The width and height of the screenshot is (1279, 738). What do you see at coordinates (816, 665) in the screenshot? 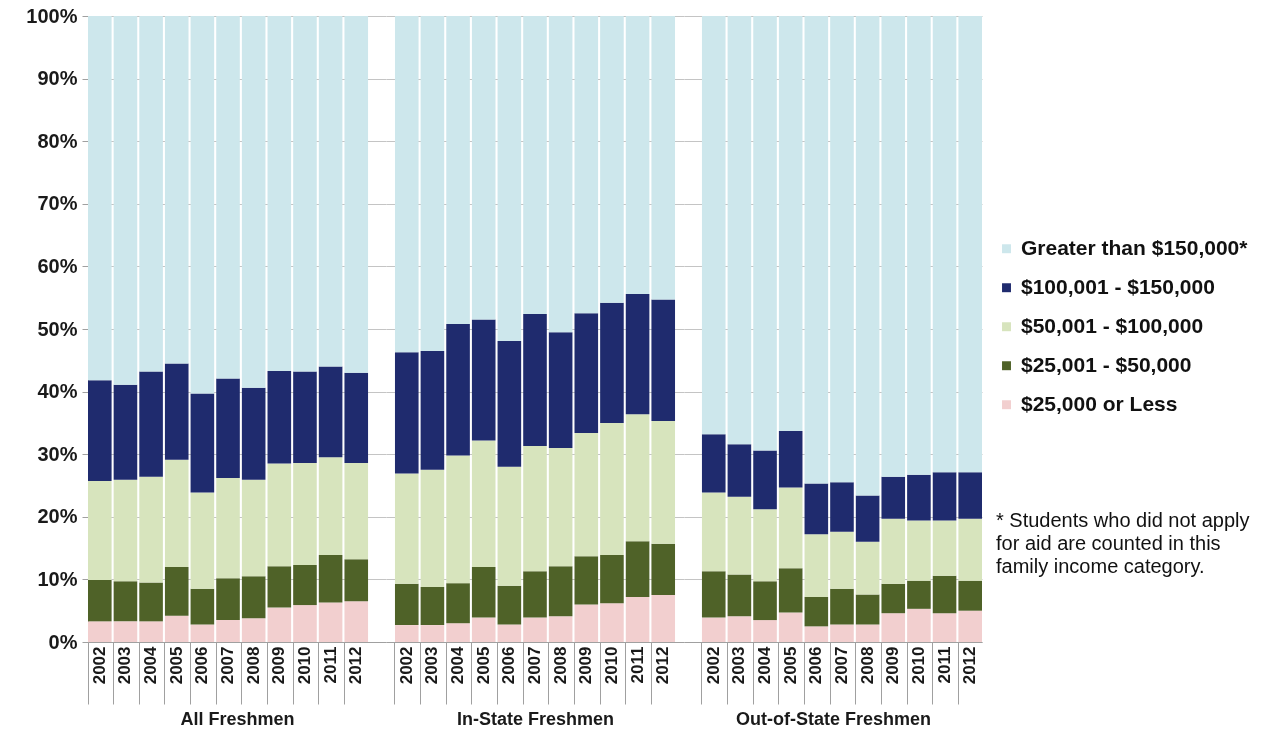
I see `x-tick-label: 2006` at bounding box center [816, 665].